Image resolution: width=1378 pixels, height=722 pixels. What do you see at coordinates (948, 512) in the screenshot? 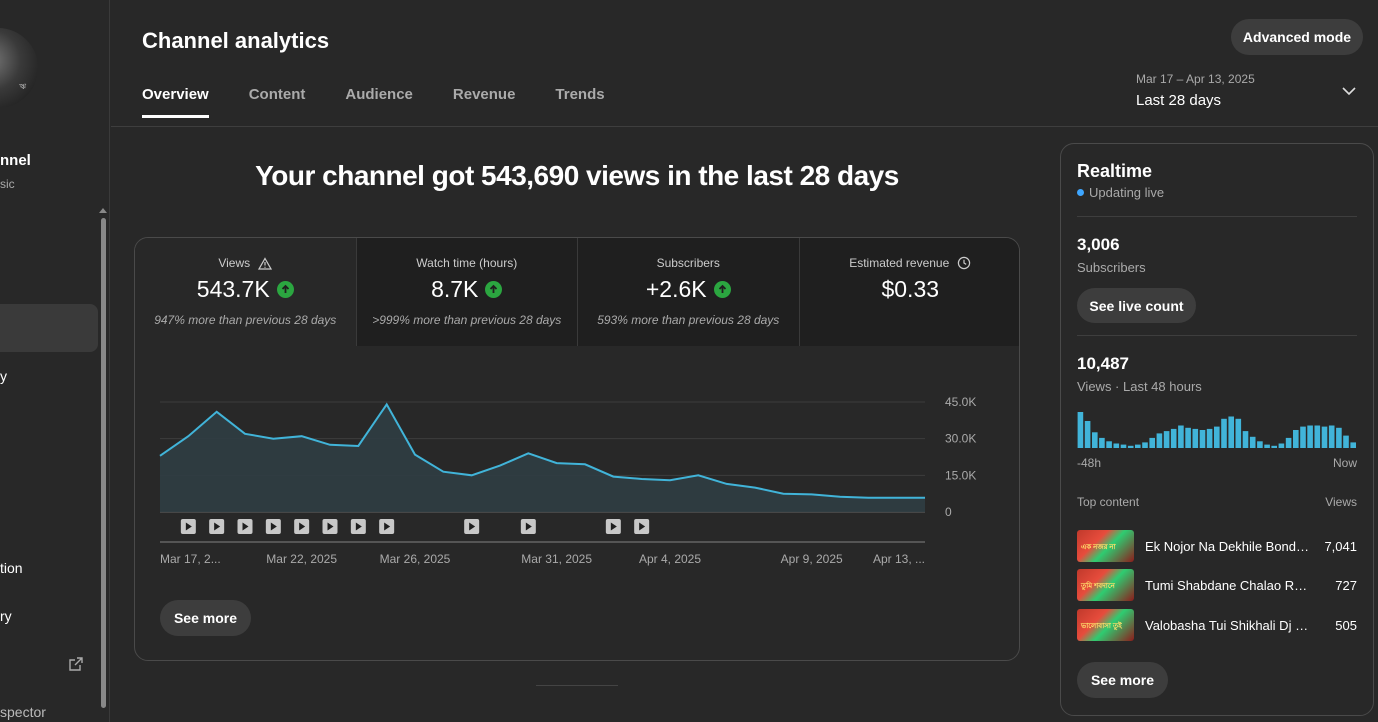
I see `y-tick-label: 0` at bounding box center [948, 512].